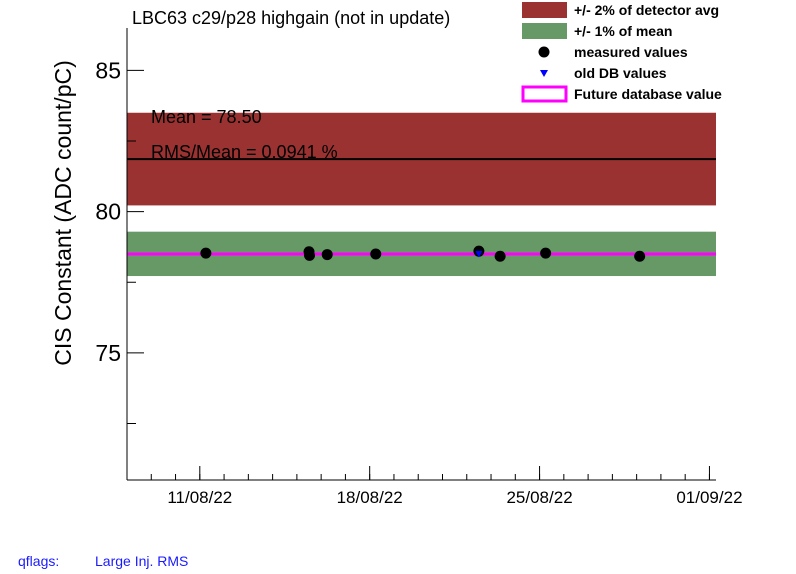 The width and height of the screenshot is (796, 574). What do you see at coordinates (539, 497) in the screenshot?
I see `x-tick-label: 25/08/22` at bounding box center [539, 497].